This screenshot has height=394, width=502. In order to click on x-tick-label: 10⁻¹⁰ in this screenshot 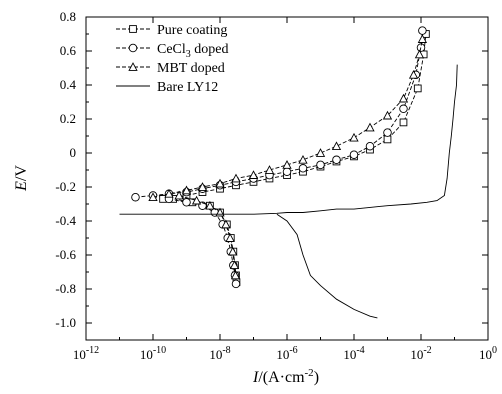, I will do `click(153, 353)`.